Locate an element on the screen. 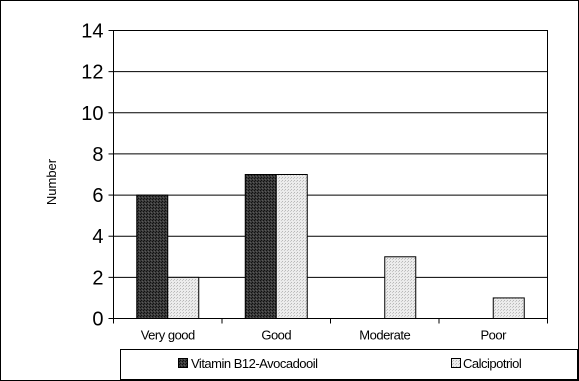 Image resolution: width=579 pixels, height=381 pixels. legend-box is located at coordinates (349, 364).